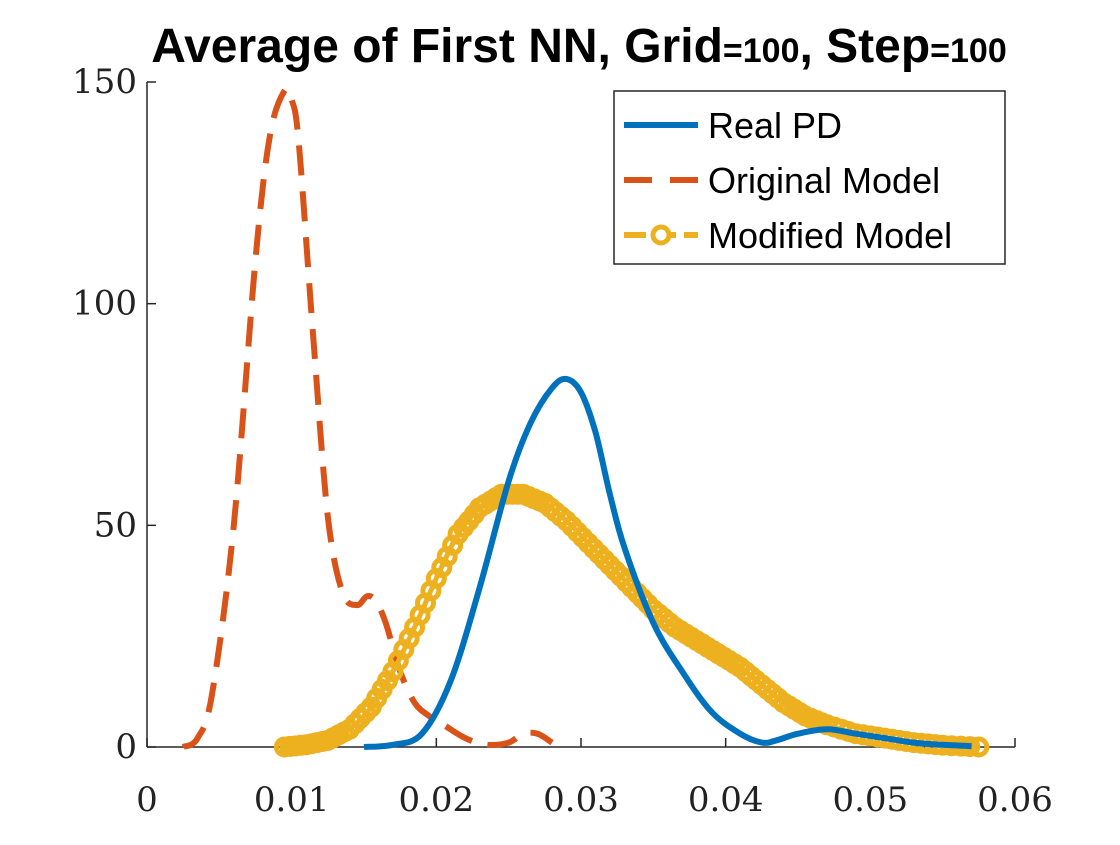 This screenshot has height=845, width=1120. What do you see at coordinates (115, 525) in the screenshot?
I see `y-tick-label: 50` at bounding box center [115, 525].